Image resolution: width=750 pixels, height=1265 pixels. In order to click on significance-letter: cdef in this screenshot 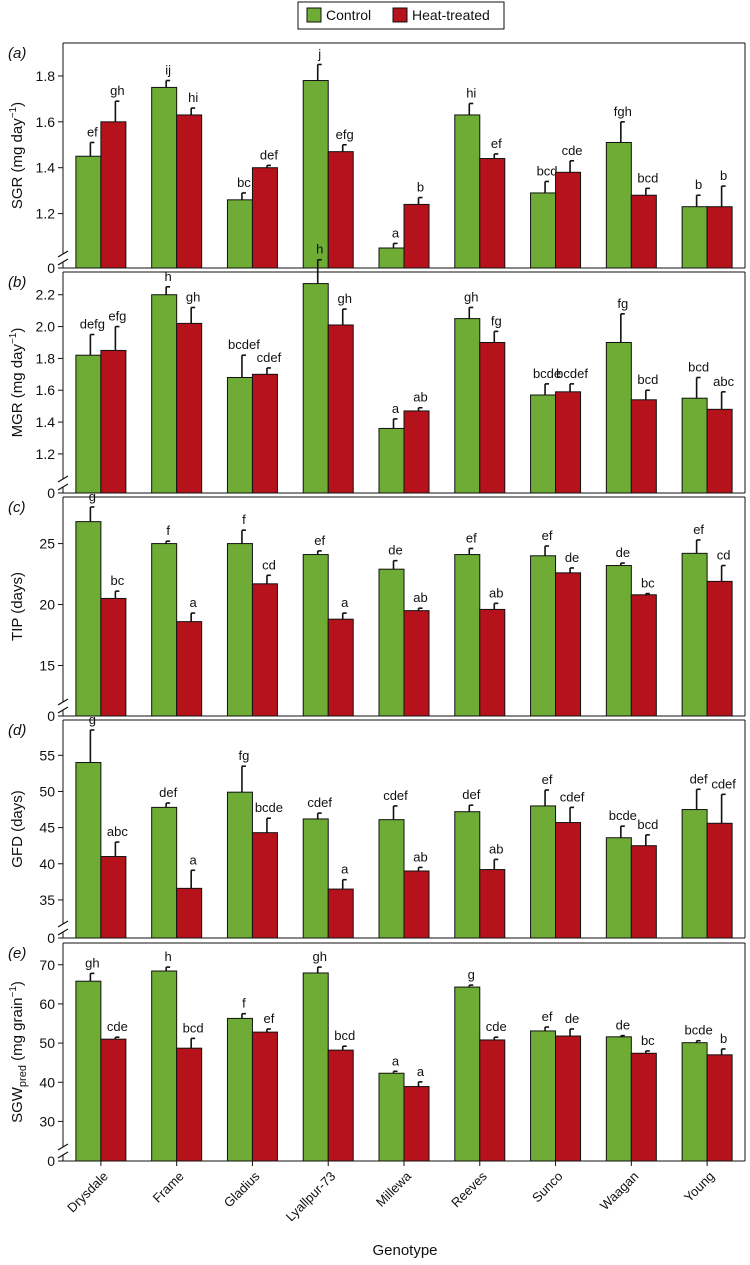, I will do `click(572, 796)`.